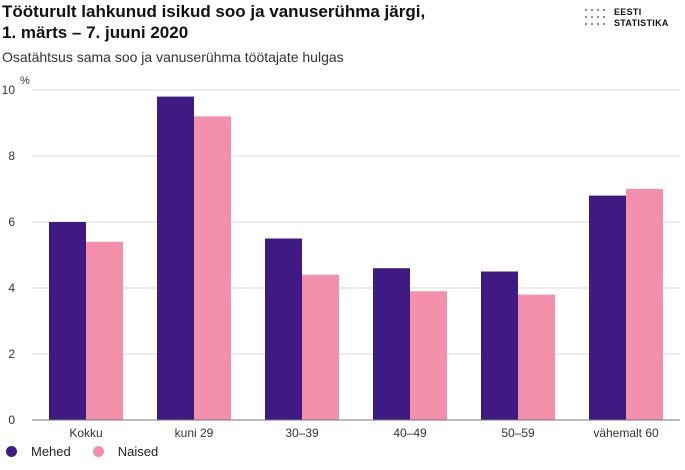 This screenshot has width=685, height=470. Describe the element at coordinates (51, 451) in the screenshot. I see `legend-label-mehed: Mehed` at that location.